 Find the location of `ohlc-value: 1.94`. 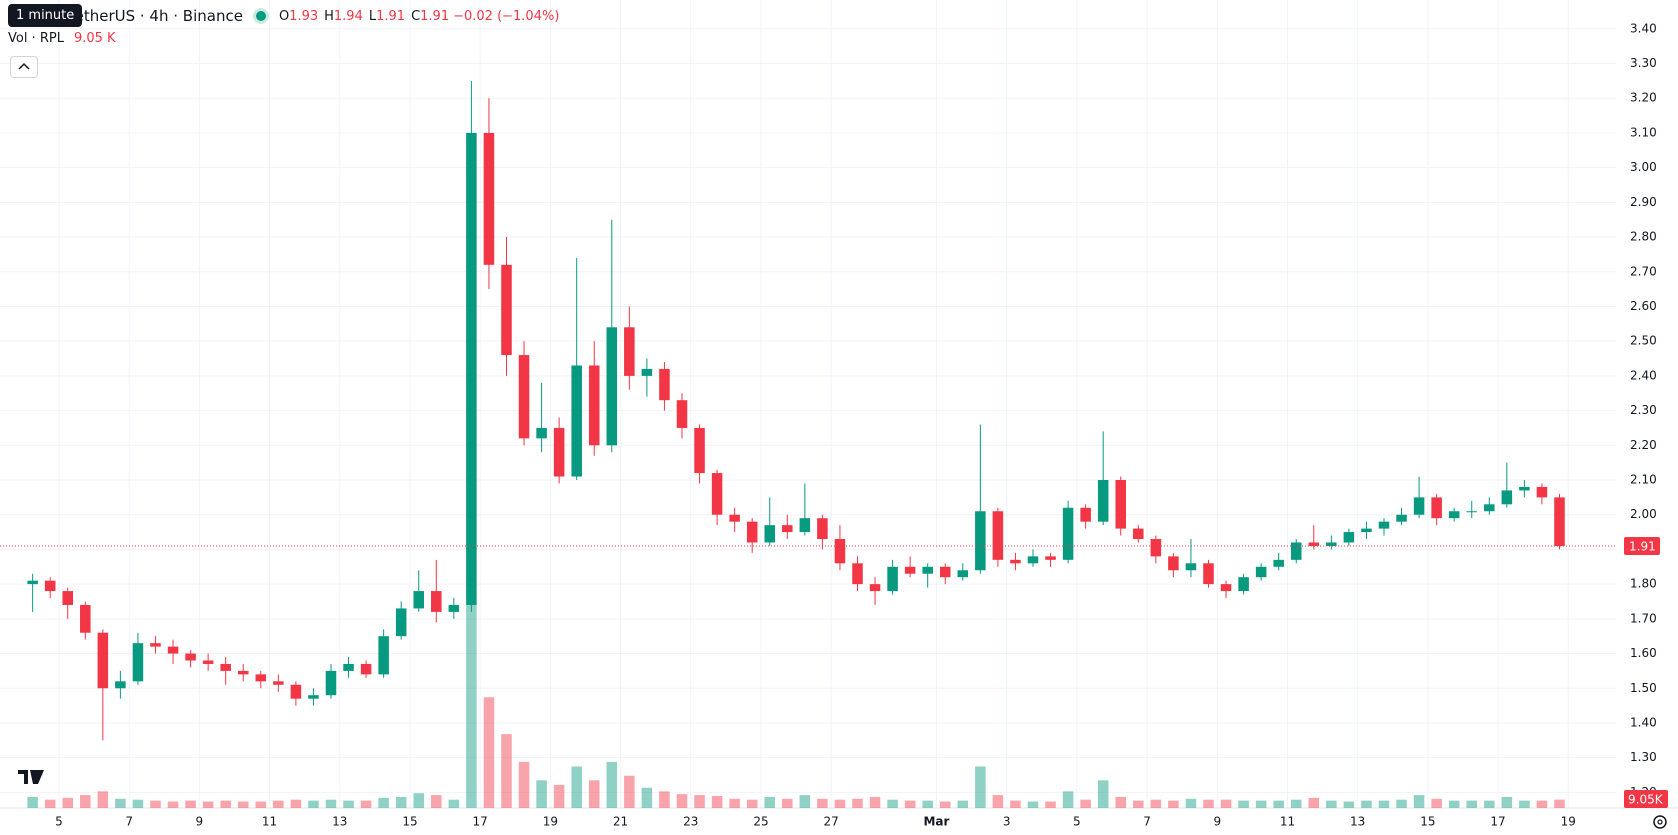

ohlc-value: 1.94 is located at coordinates (348, 16).